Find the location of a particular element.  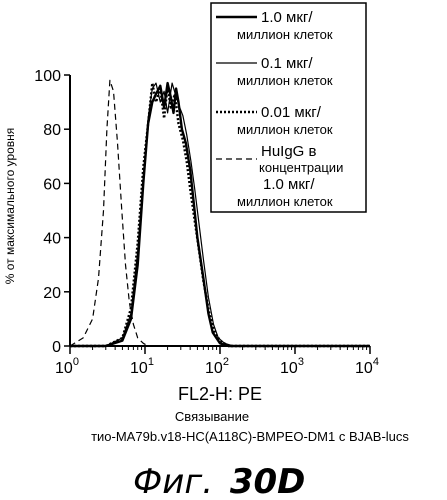

x-tick-label: 10⁰ is located at coordinates (67, 366).